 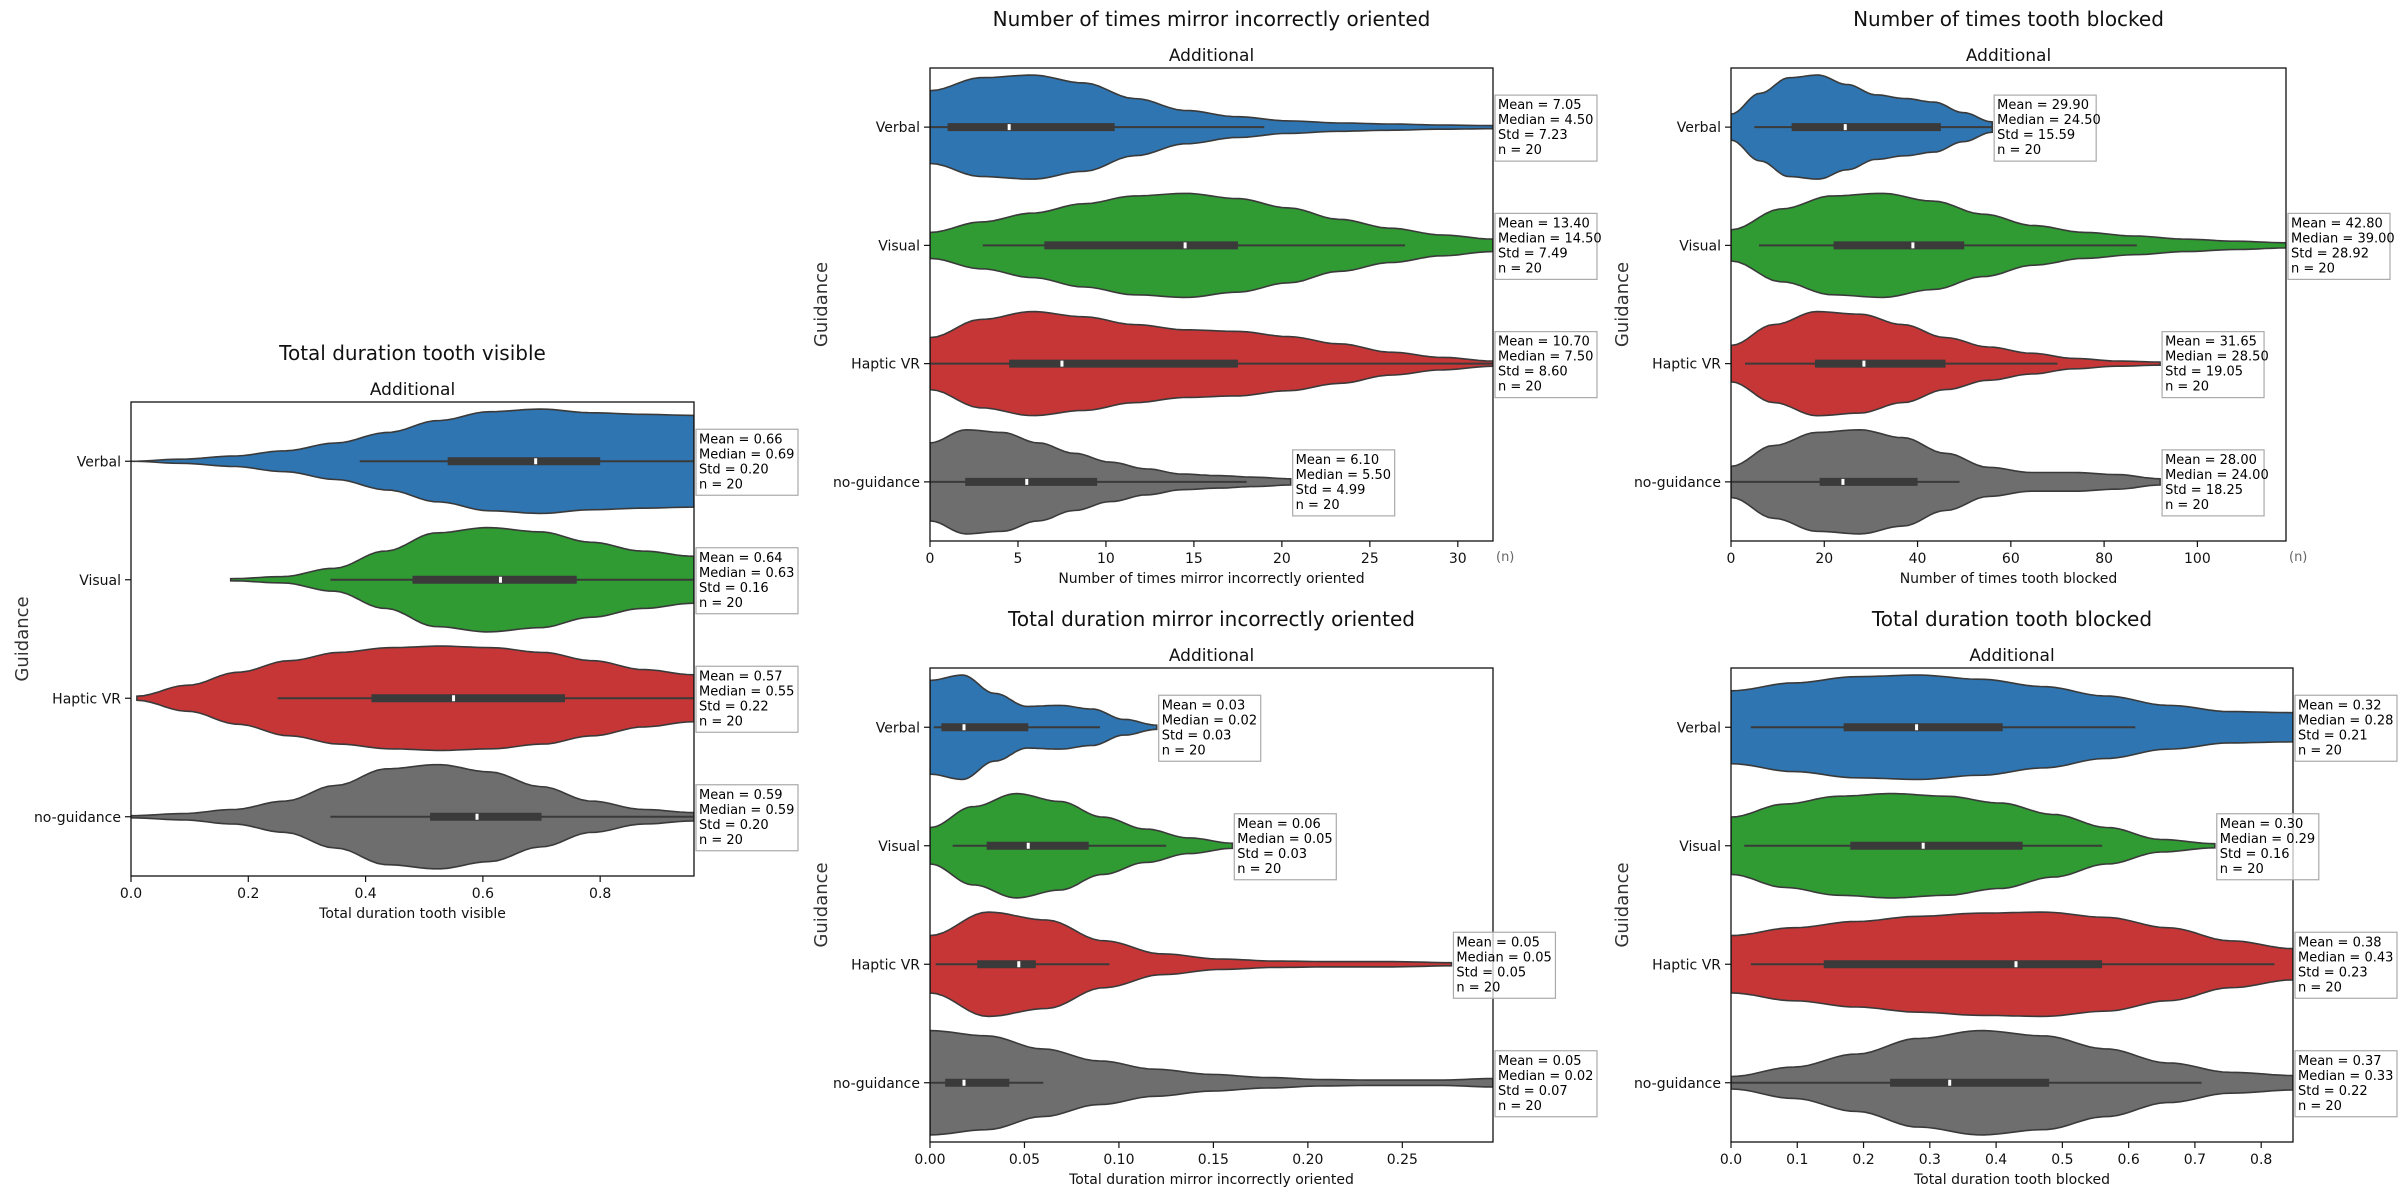 What do you see at coordinates (2036, 135) in the screenshot?
I see `stat-std: Std = 15.59` at bounding box center [2036, 135].